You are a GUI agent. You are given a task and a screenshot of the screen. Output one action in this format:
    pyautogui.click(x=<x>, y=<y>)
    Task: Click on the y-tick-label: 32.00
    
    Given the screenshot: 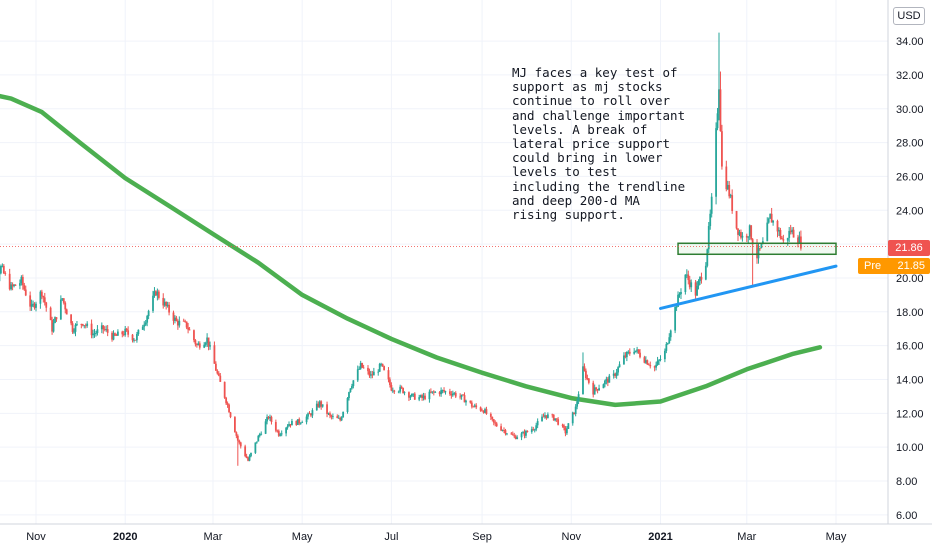 What is the action you would take?
    pyautogui.click(x=910, y=76)
    